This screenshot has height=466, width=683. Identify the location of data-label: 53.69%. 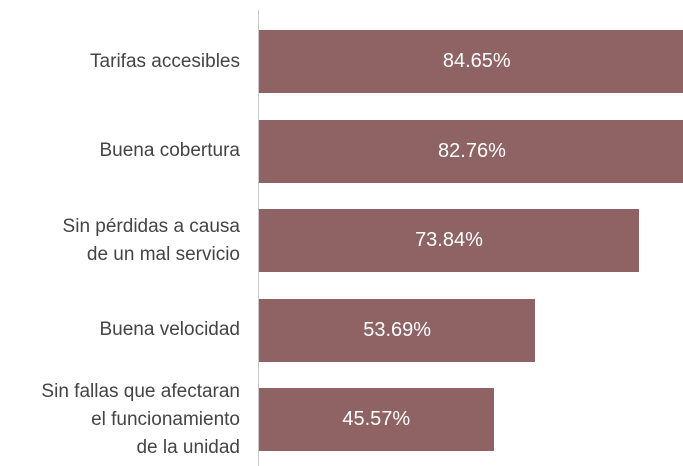
(397, 329).